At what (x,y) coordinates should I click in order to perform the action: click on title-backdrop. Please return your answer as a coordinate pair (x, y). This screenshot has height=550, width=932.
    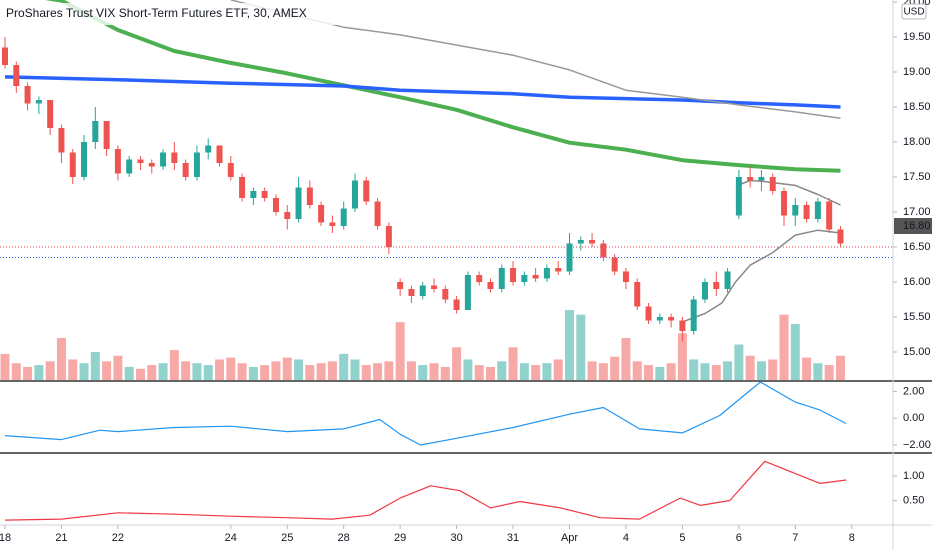
    Looking at the image, I should click on (172, 14).